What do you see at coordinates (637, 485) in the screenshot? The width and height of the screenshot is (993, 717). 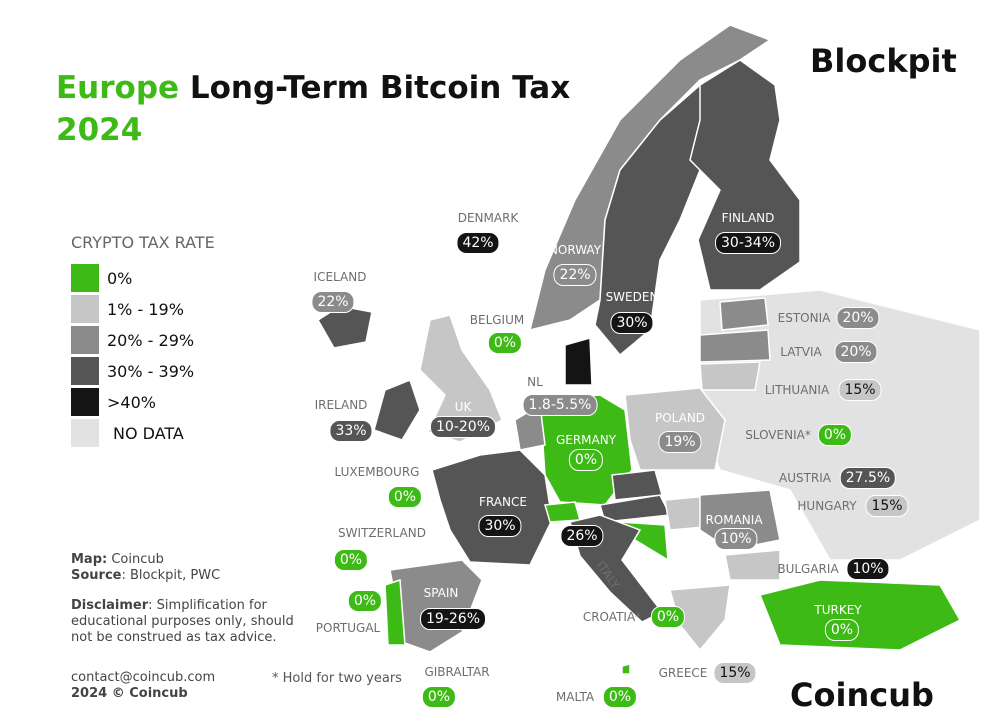 I see `czechia` at bounding box center [637, 485].